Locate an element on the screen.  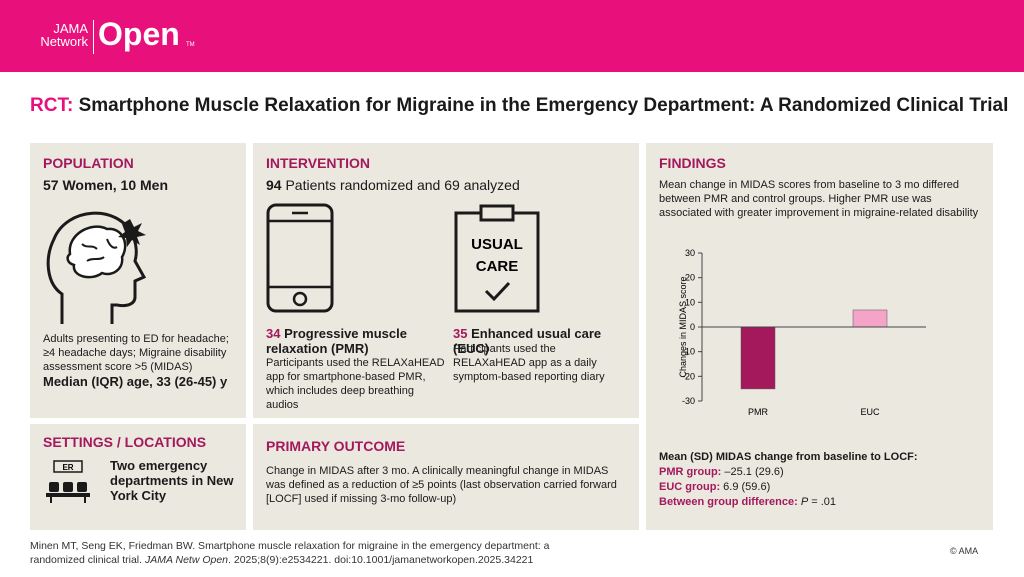
logo-network: Network is located at coordinates (64, 41).